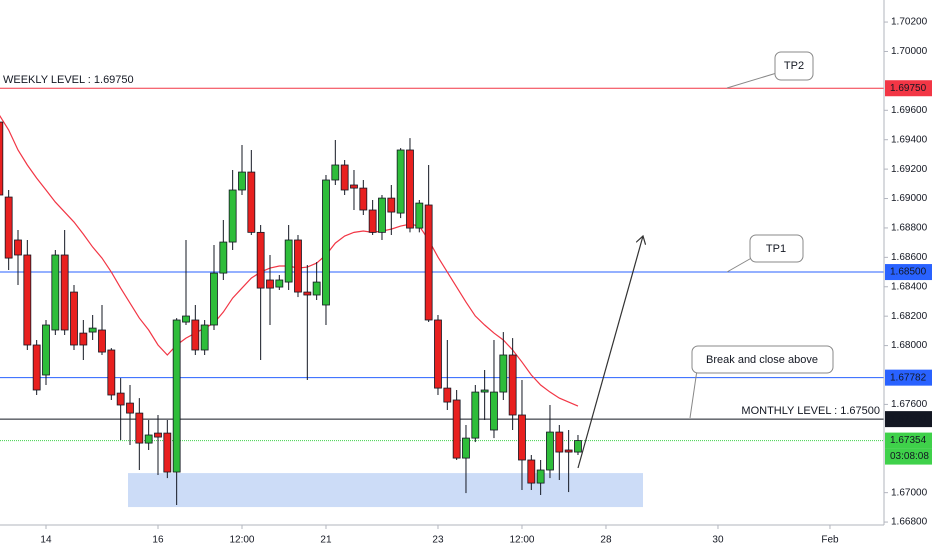 The width and height of the screenshot is (932, 550). I want to click on x-tick-label: 14, so click(46, 540).